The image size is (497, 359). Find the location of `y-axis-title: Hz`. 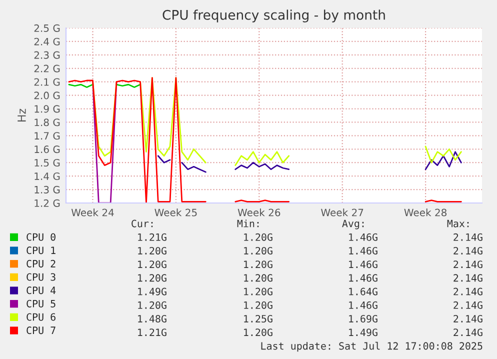

y-axis-title: Hz is located at coordinates (22, 115).